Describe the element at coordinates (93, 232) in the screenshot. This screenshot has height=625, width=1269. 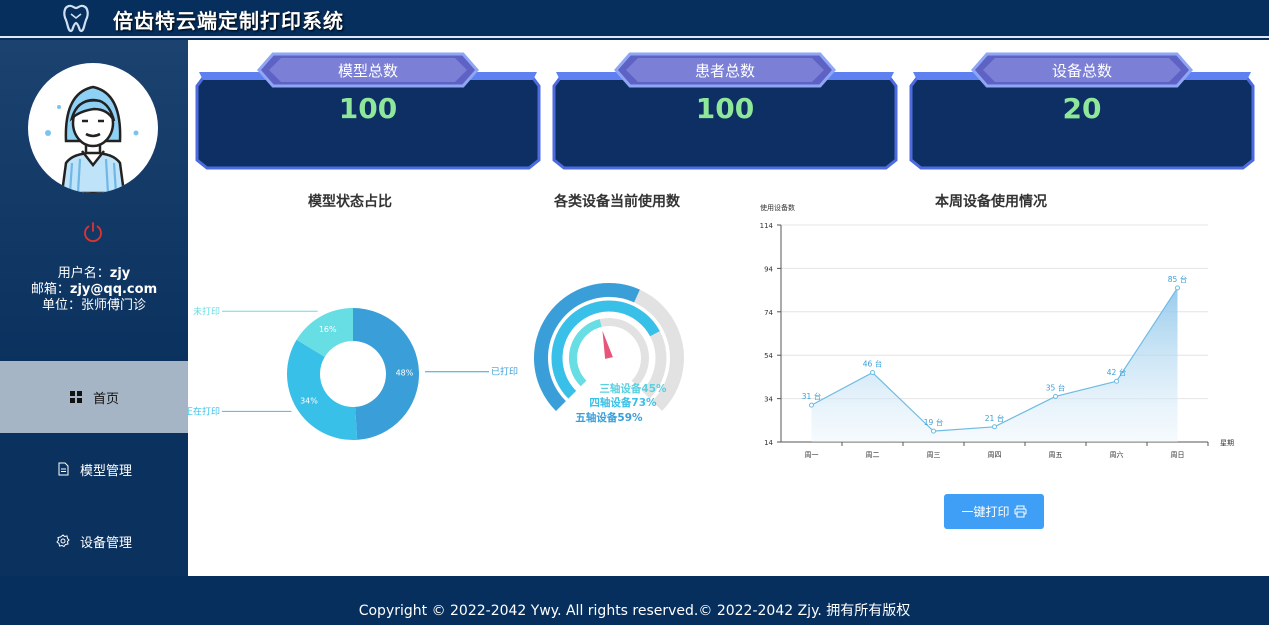
I see `power-icon` at that location.